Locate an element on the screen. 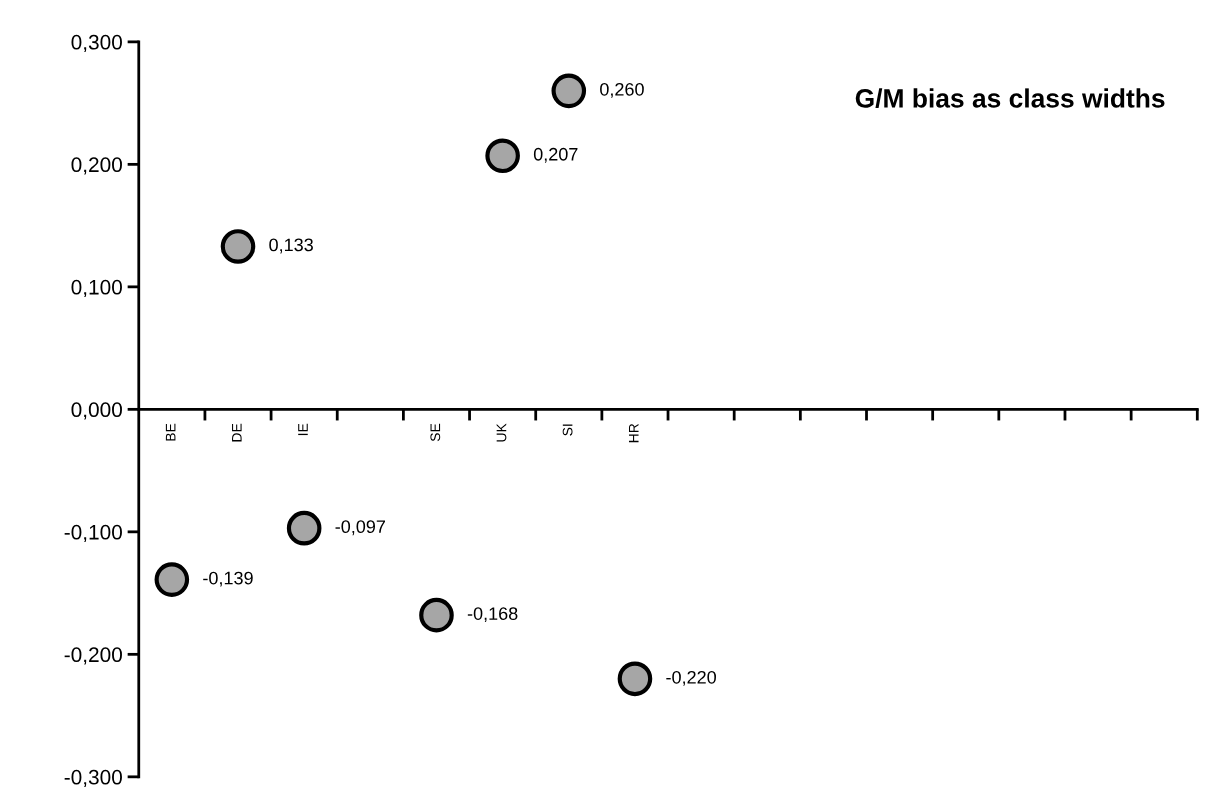 This screenshot has height=805, width=1228. data-label: -0,097 is located at coordinates (360, 528).